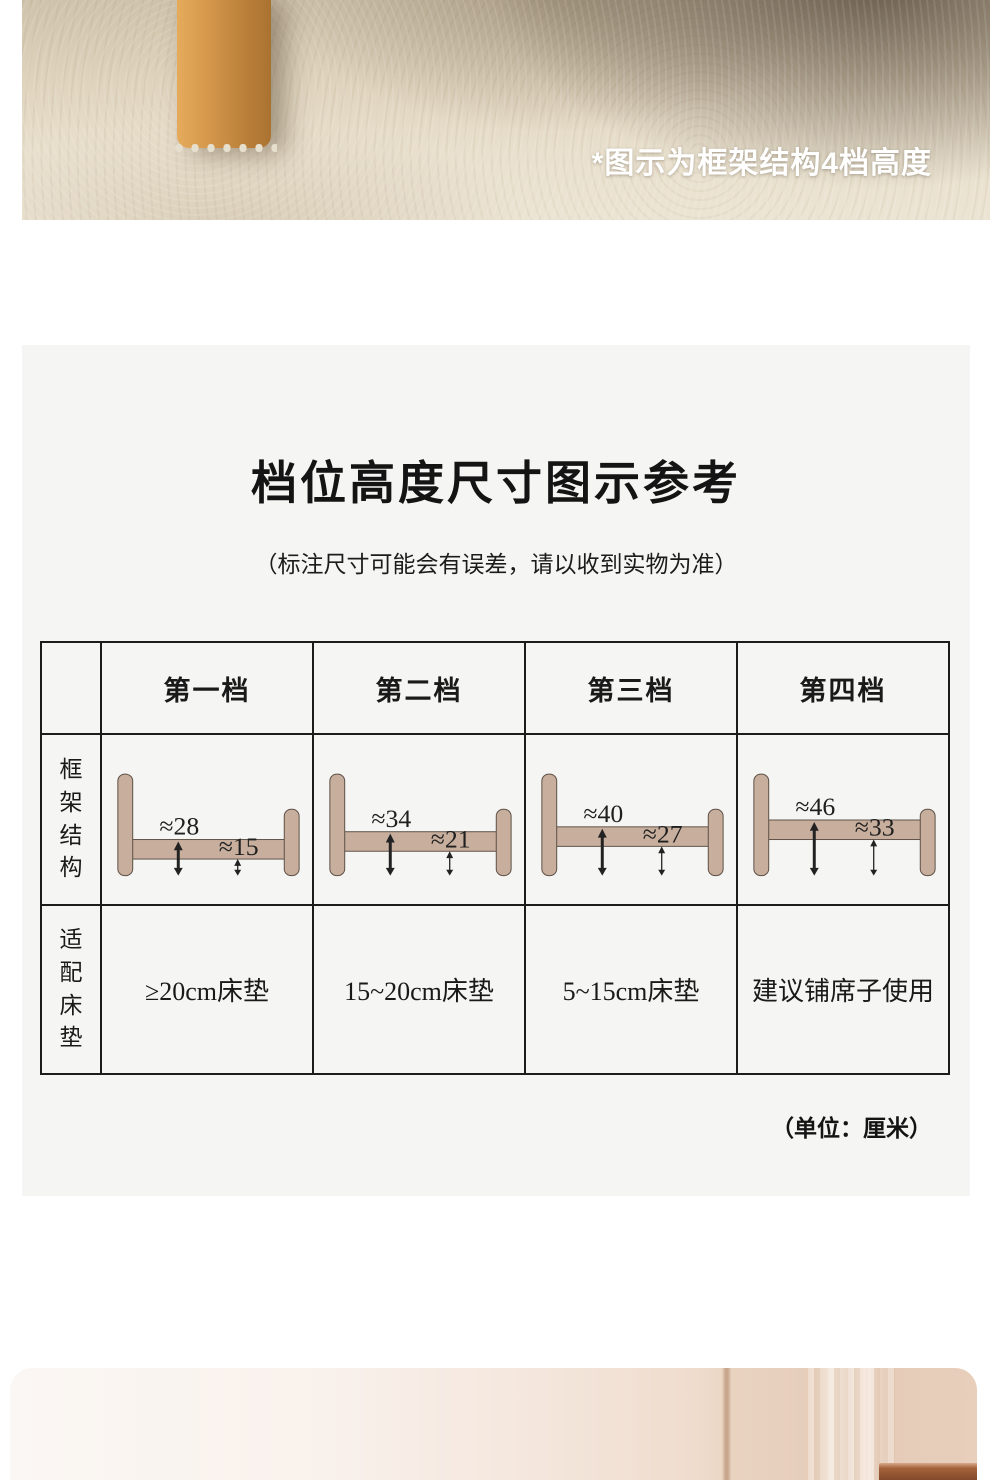 This screenshot has height=1480, width=990. I want to click on column-header-gear2: 第二档, so click(419, 688).